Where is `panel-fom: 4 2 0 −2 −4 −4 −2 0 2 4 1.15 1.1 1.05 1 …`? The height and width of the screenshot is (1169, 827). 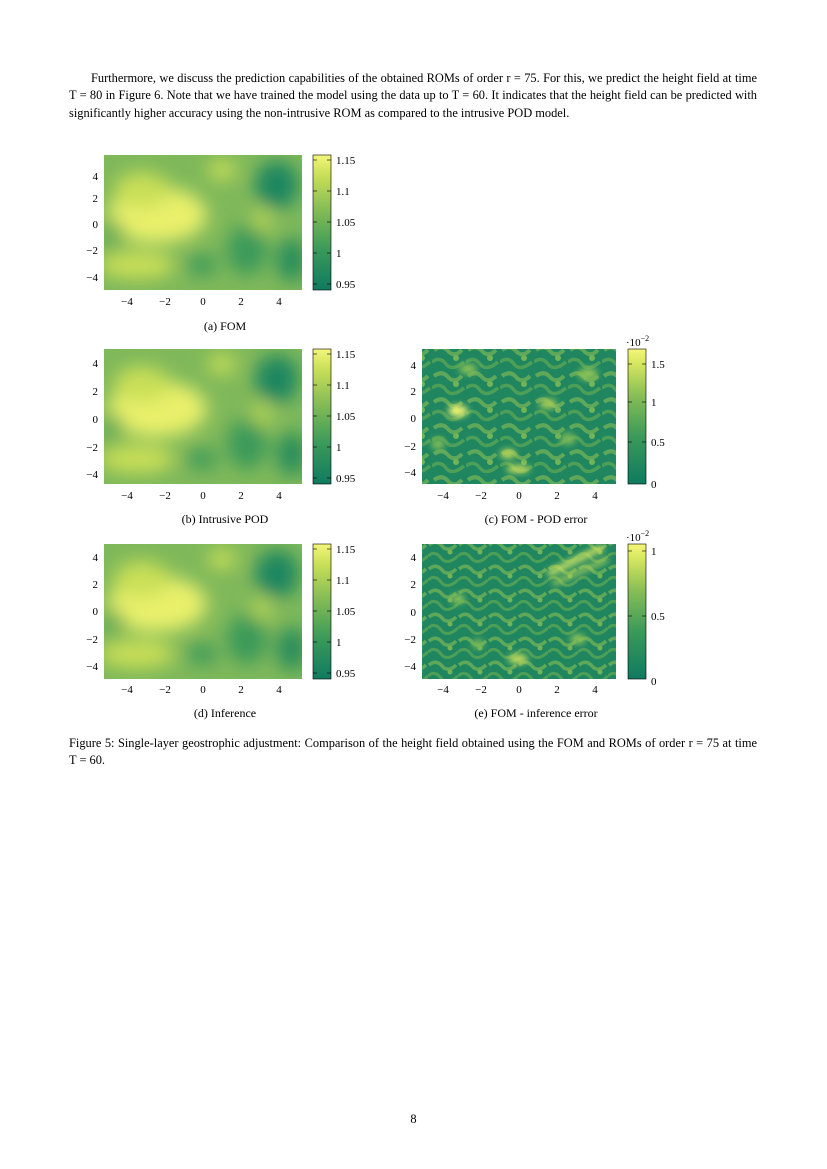
panel-fom: 4 2 0 −2 −4 −4 −2 0 2 4 1.15 1.1 1.05 1 … is located at coordinates (232, 235).